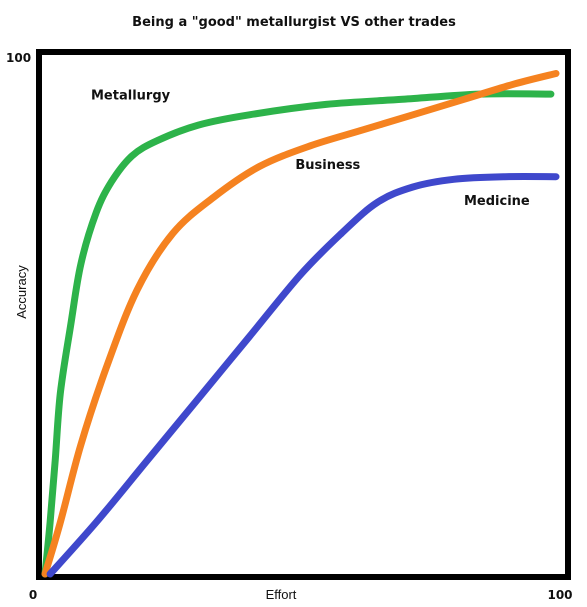 The height and width of the screenshot is (607, 587). I want to click on y-axis-label: Accuracy, so click(21, 292).